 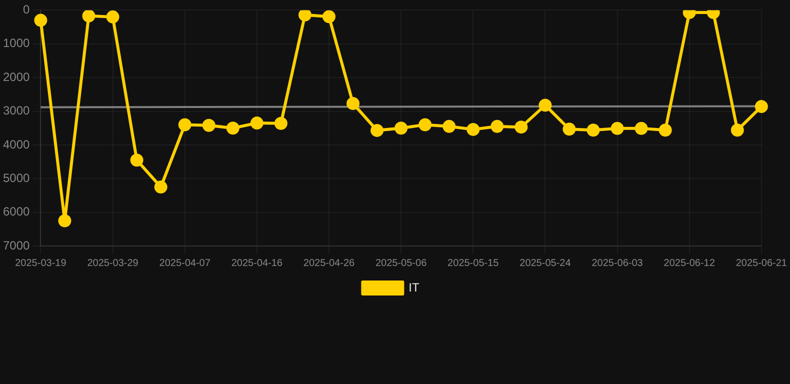 What do you see at coordinates (185, 263) in the screenshot?
I see `x-tick-label: 2025-04-07` at bounding box center [185, 263].